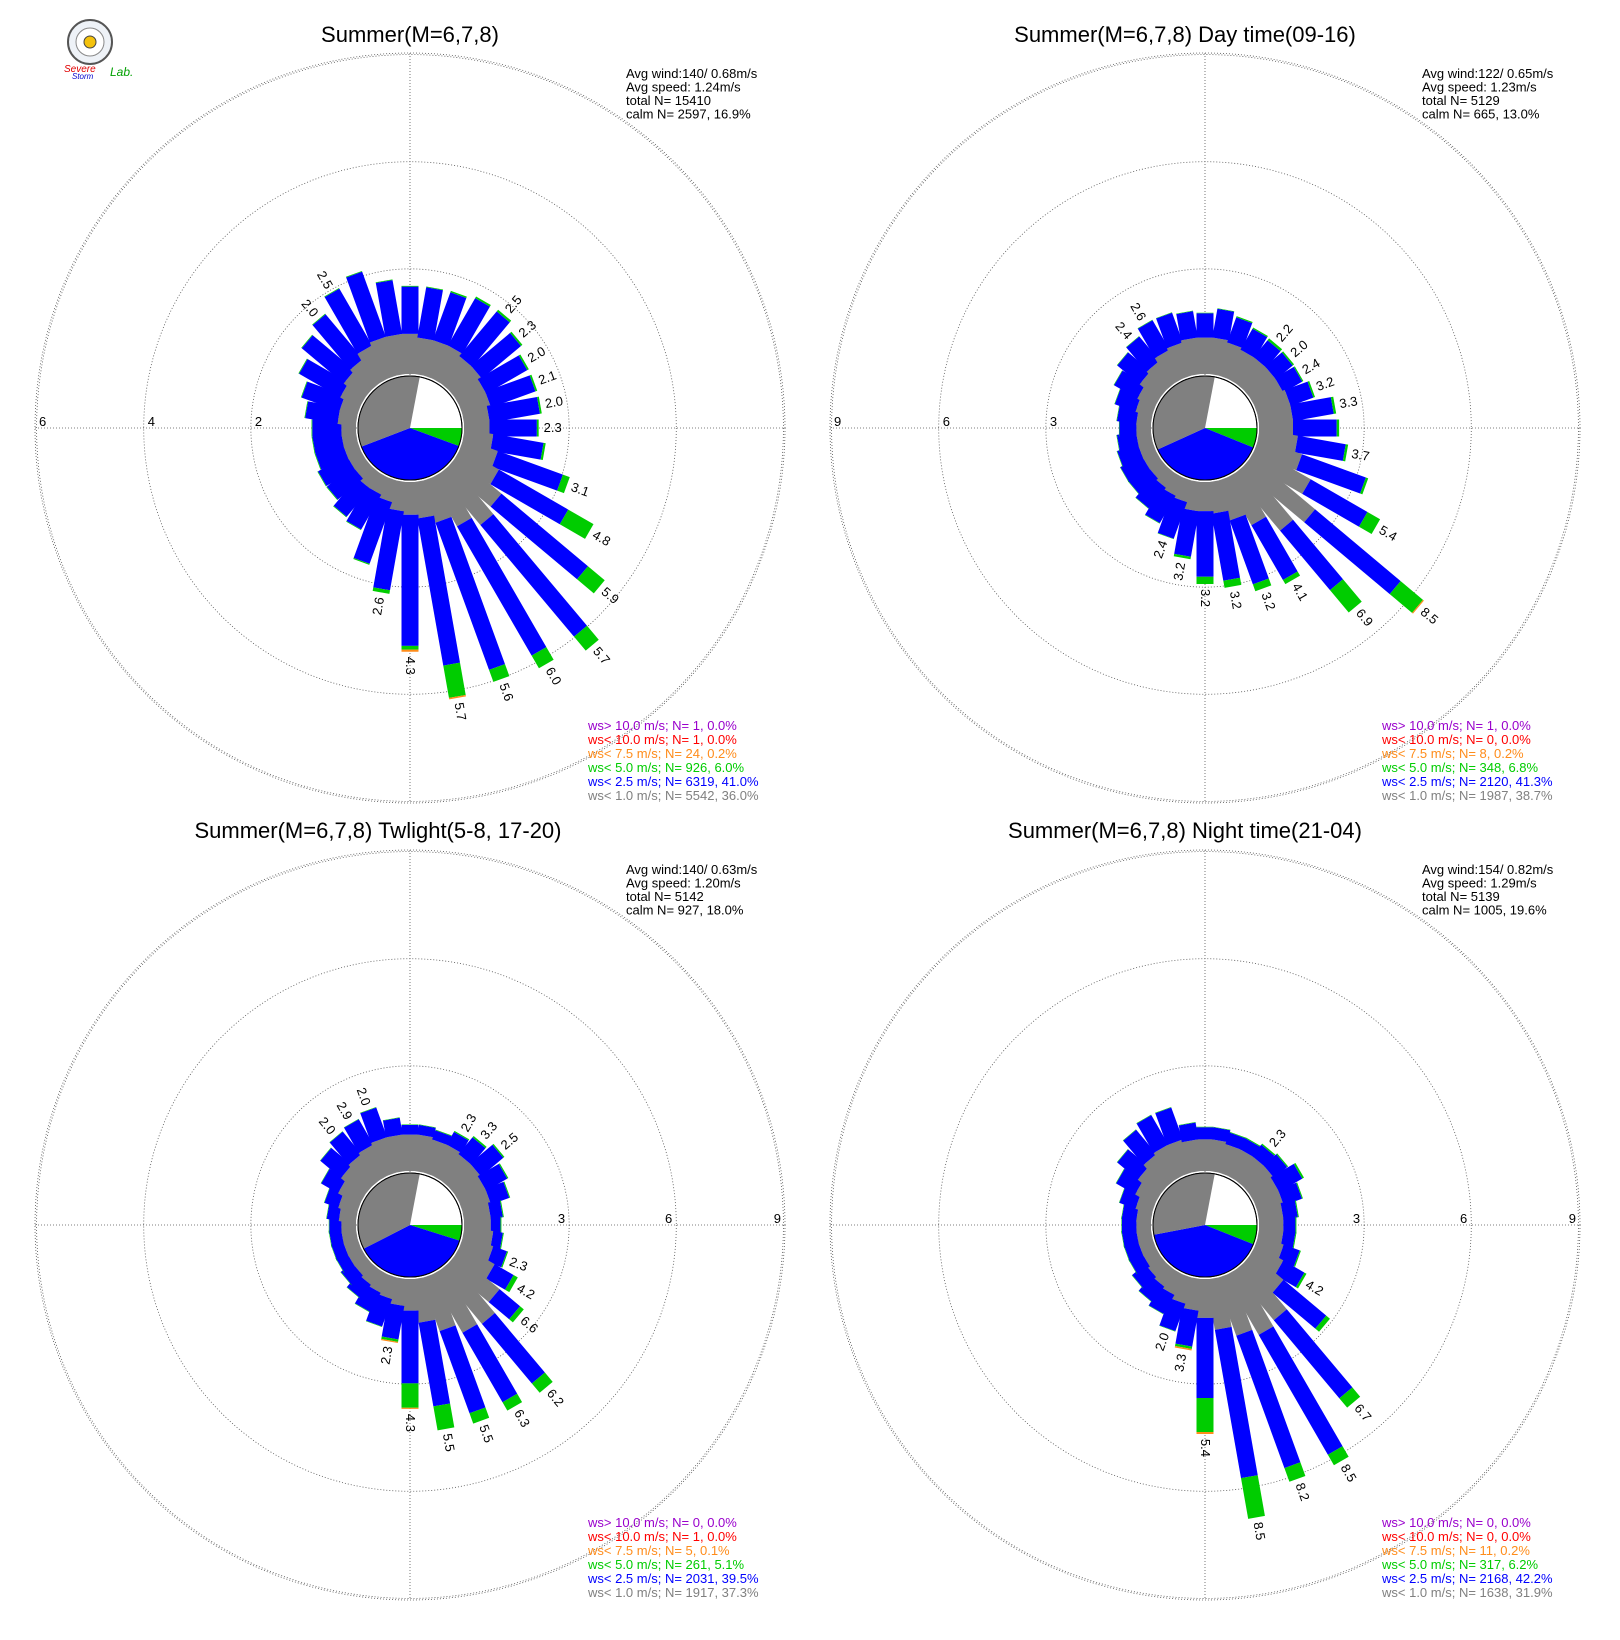 The height and width of the screenshot is (1640, 1620). What do you see at coordinates (462, 1369) in the screenshot?
I see `bar-160-blue` at bounding box center [462, 1369].